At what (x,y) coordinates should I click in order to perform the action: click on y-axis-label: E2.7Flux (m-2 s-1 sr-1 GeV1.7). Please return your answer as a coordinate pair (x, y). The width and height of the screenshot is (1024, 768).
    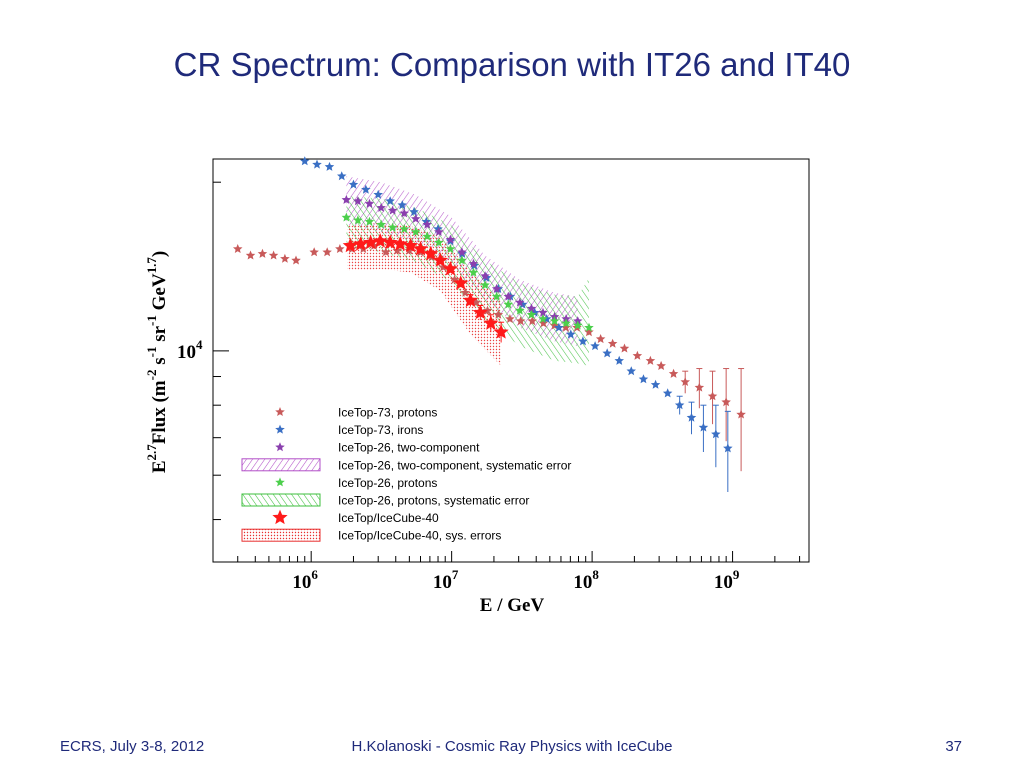
    Looking at the image, I should click on (157, 362).